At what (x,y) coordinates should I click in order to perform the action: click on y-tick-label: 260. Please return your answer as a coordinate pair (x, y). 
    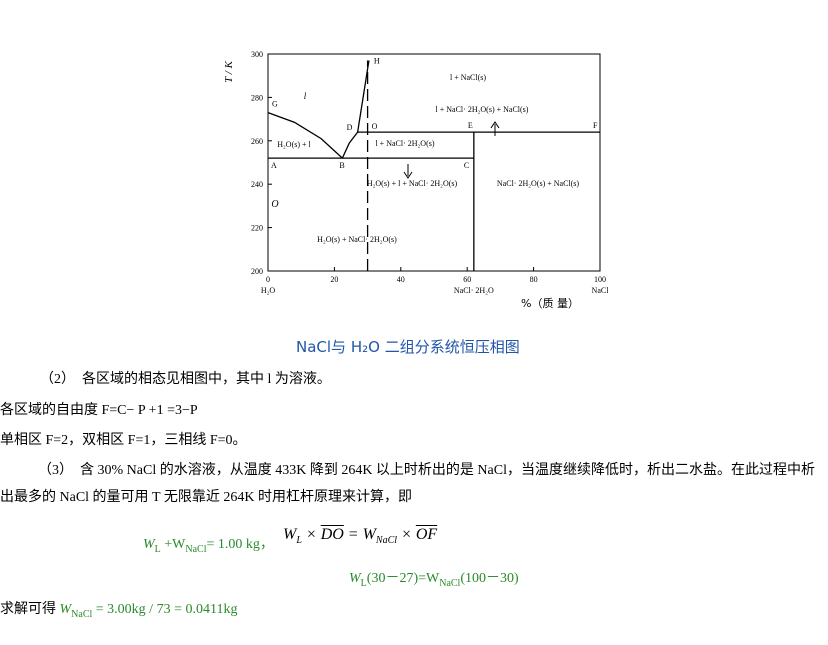
    Looking at the image, I should click on (257, 141).